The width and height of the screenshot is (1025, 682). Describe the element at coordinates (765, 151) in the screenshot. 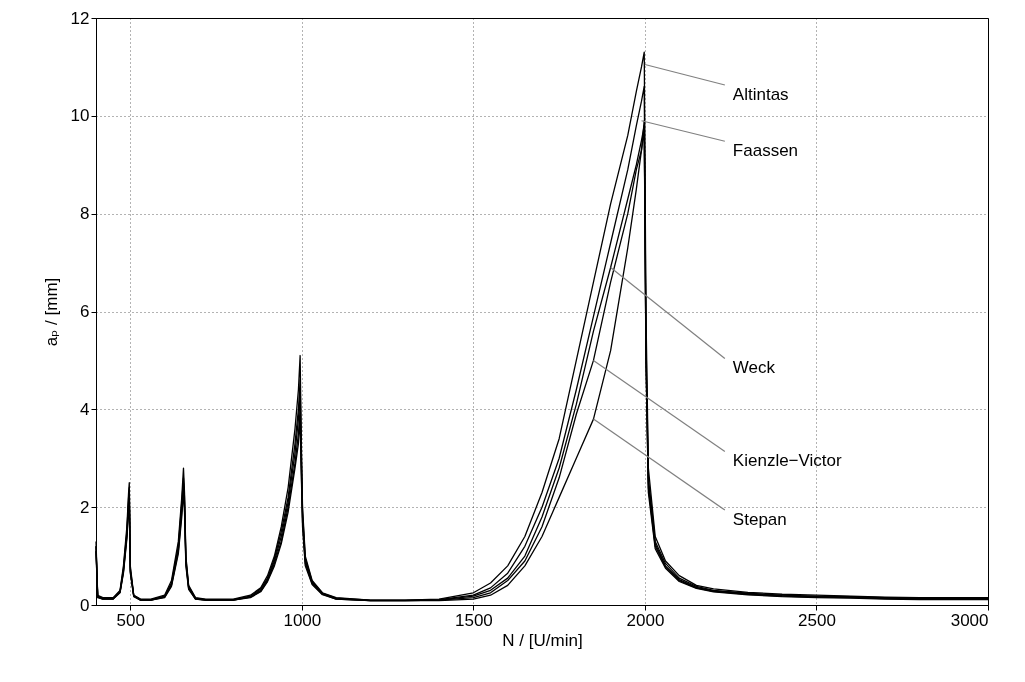

I see `annotation: Faassen` at that location.